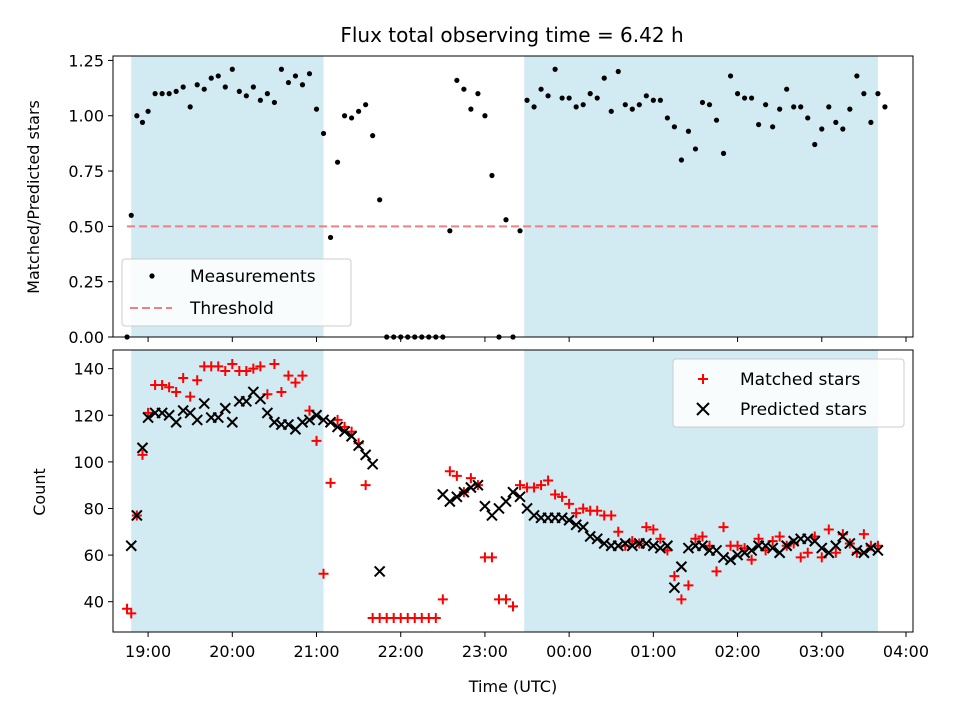 Image resolution: width=960 pixels, height=720 pixels. What do you see at coordinates (906, 651) in the screenshot?
I see `x-tick-label: 04:00` at bounding box center [906, 651].